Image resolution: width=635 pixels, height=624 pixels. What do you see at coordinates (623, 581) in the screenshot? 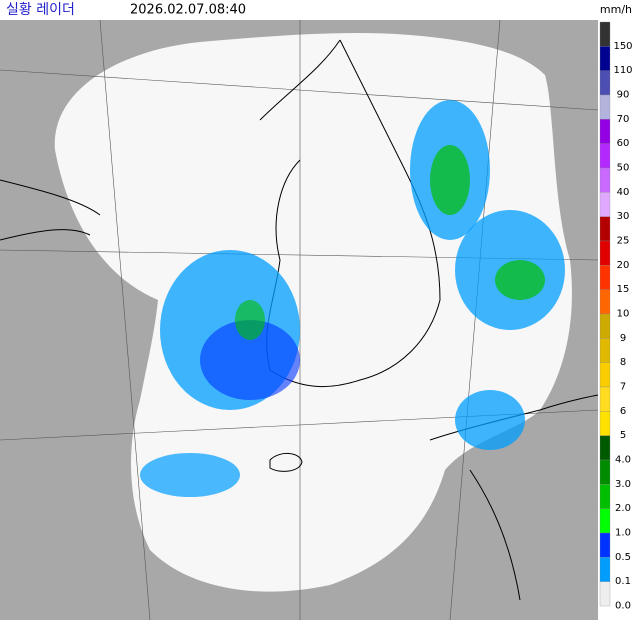
I see `legend-label: 0.1` at bounding box center [623, 581].